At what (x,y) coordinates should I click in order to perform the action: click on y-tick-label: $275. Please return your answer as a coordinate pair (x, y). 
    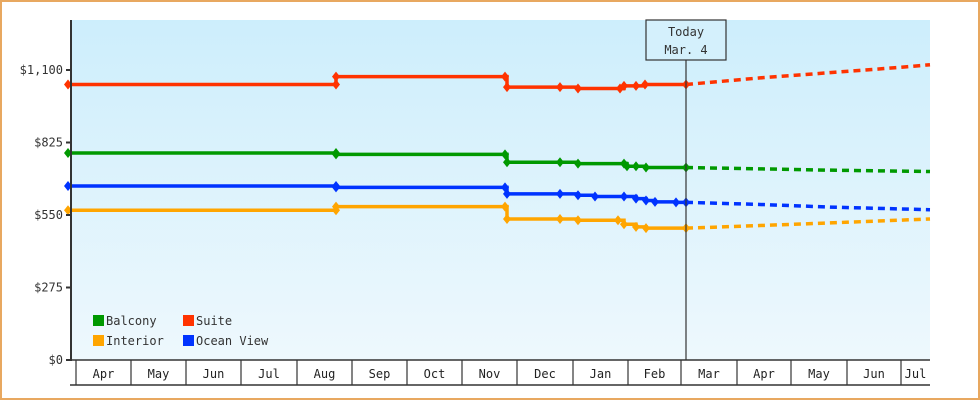
    Looking at the image, I should click on (48, 288).